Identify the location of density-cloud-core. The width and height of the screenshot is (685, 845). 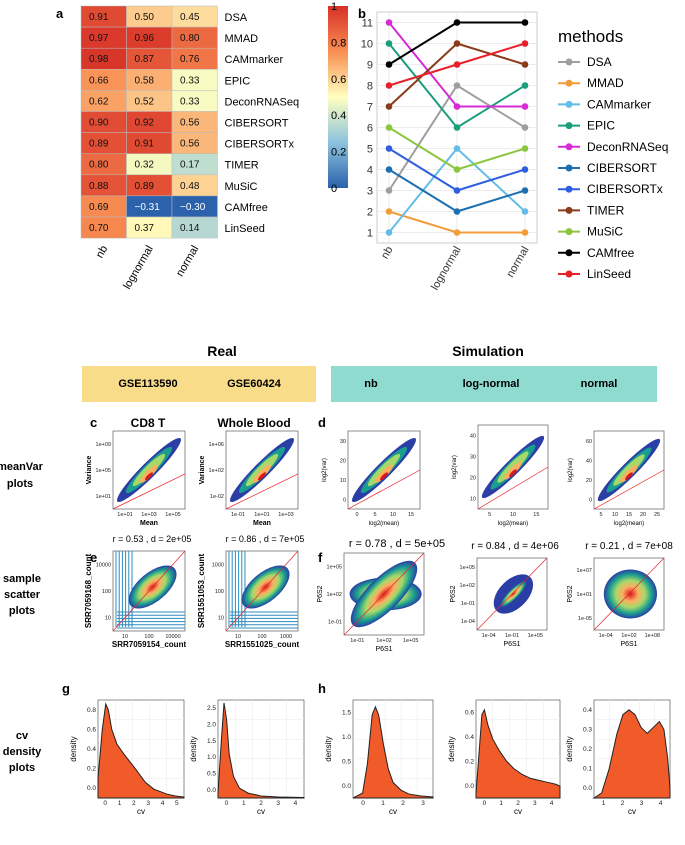
(513, 470).